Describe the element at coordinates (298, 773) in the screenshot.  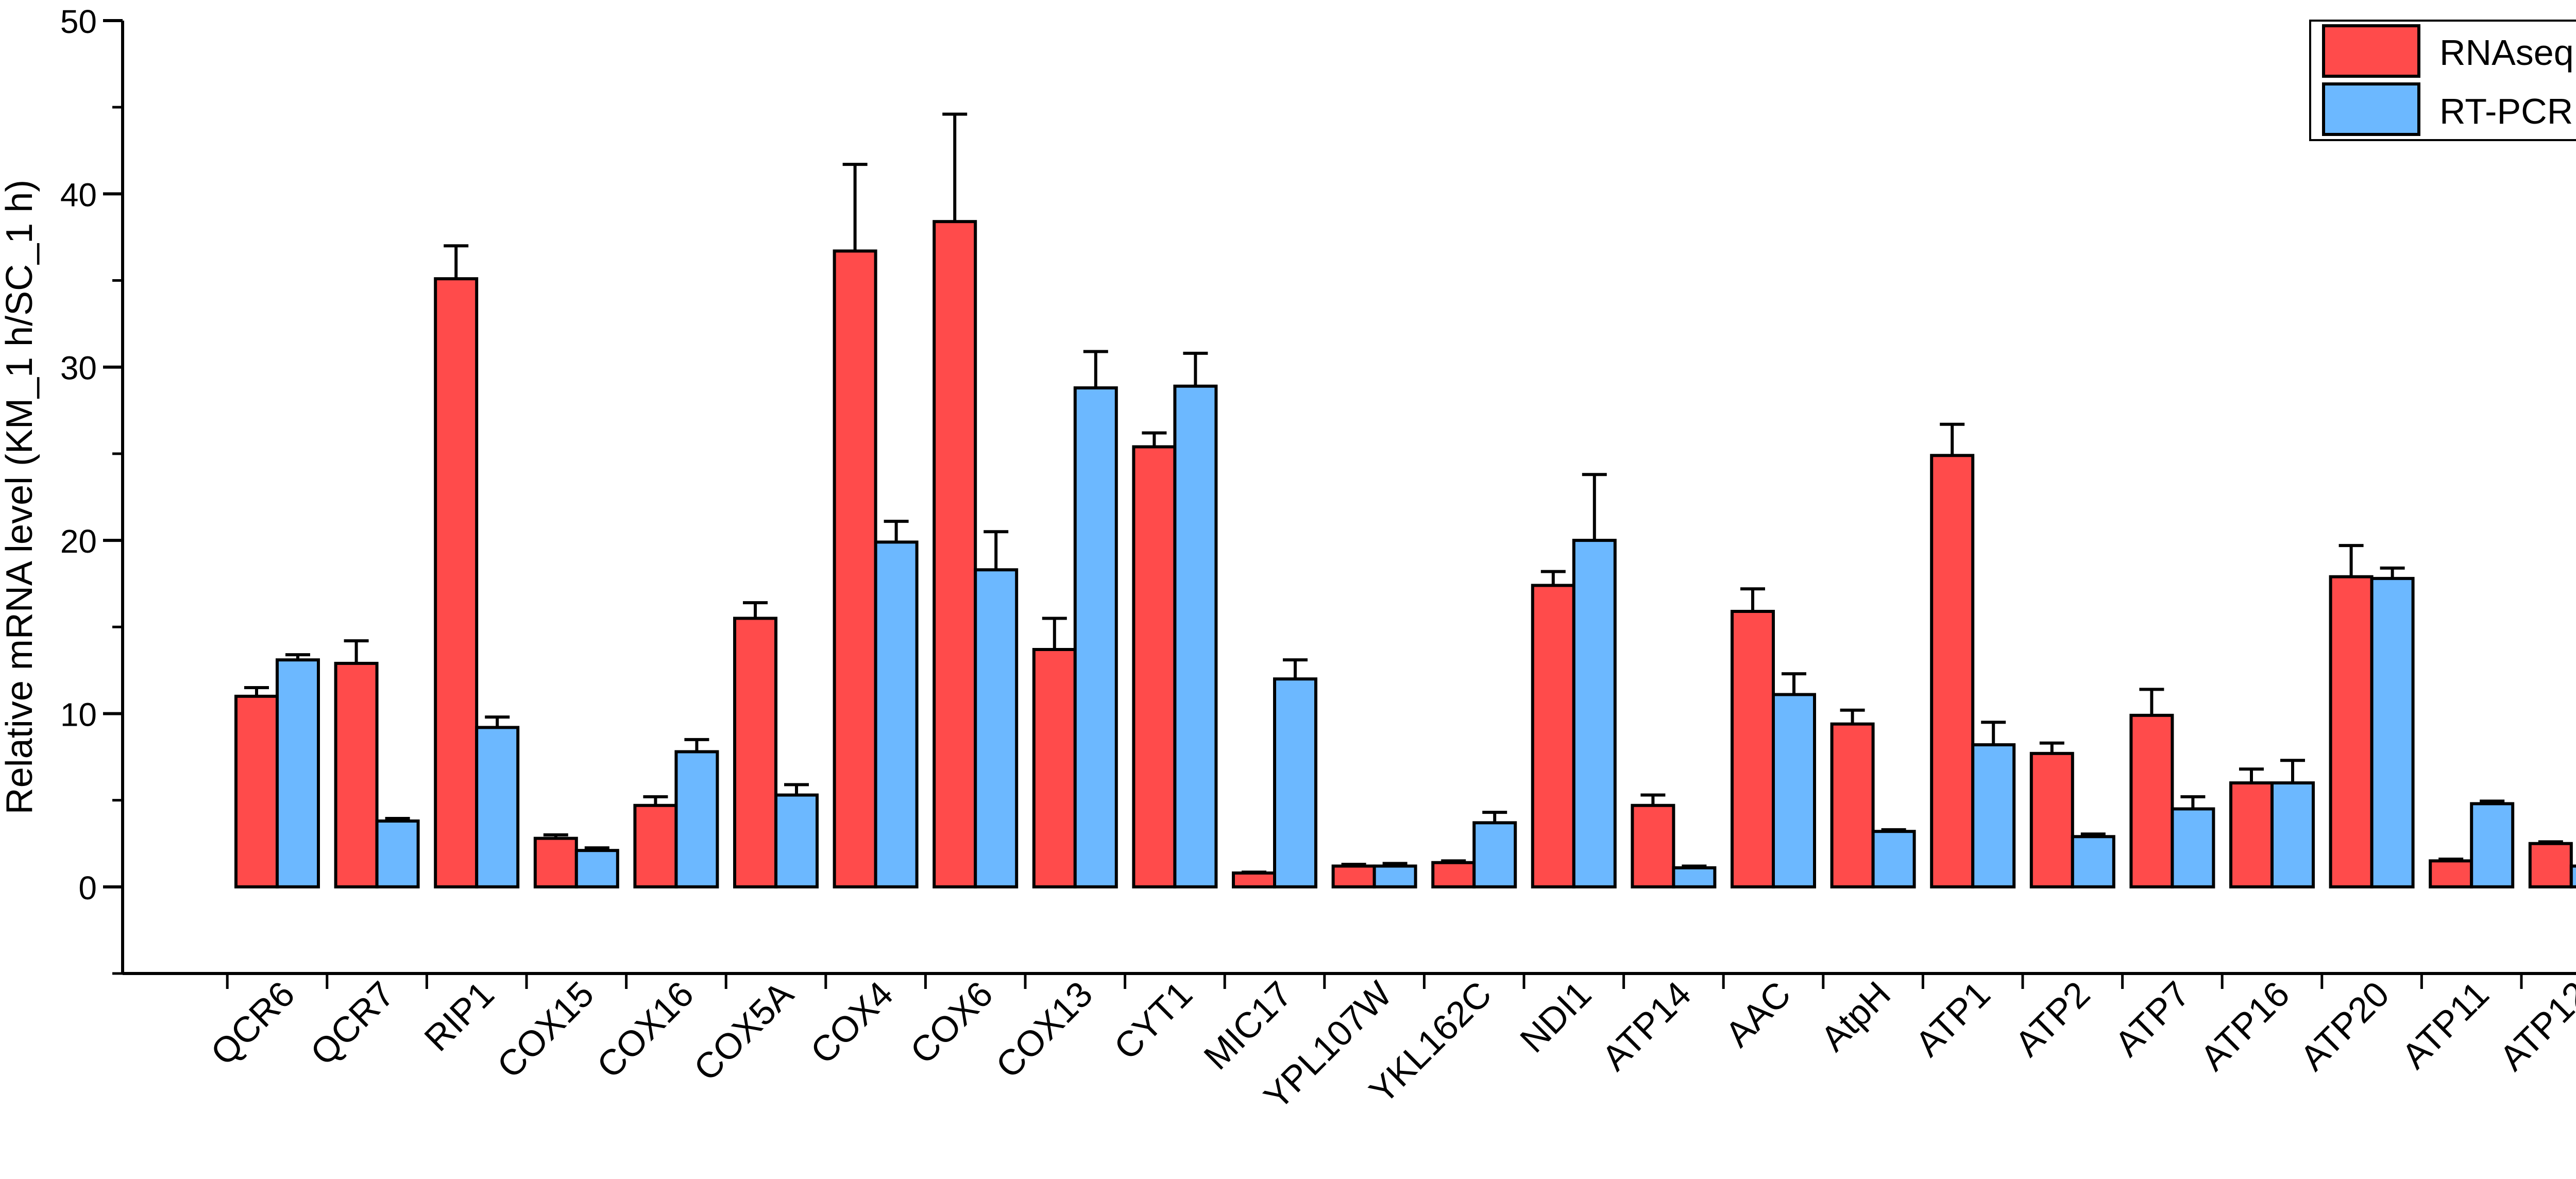
I see `bar-rtpcr-qcr6` at that location.